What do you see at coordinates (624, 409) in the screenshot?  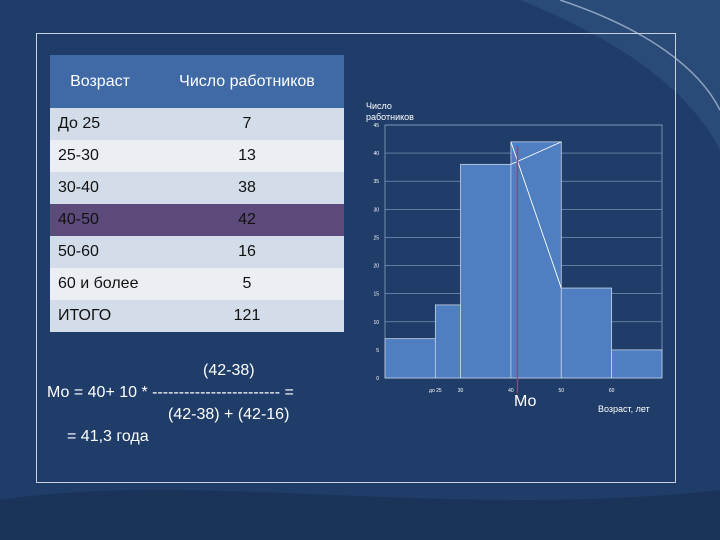 I see `chart-xlabel: Возраст, лет` at bounding box center [624, 409].